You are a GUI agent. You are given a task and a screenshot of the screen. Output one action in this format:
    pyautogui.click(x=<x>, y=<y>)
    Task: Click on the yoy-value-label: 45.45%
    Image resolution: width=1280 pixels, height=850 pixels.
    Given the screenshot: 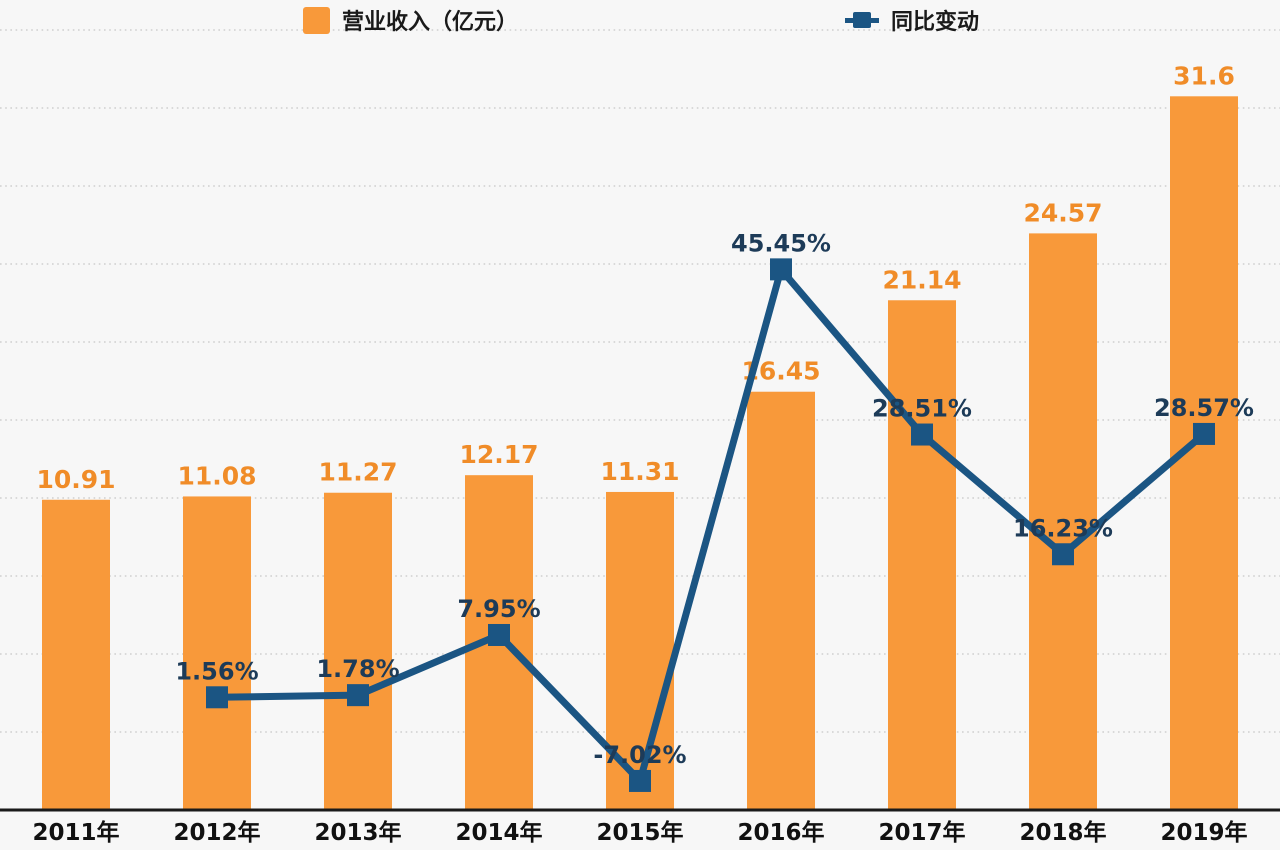 What is the action you would take?
    pyautogui.click(x=781, y=243)
    